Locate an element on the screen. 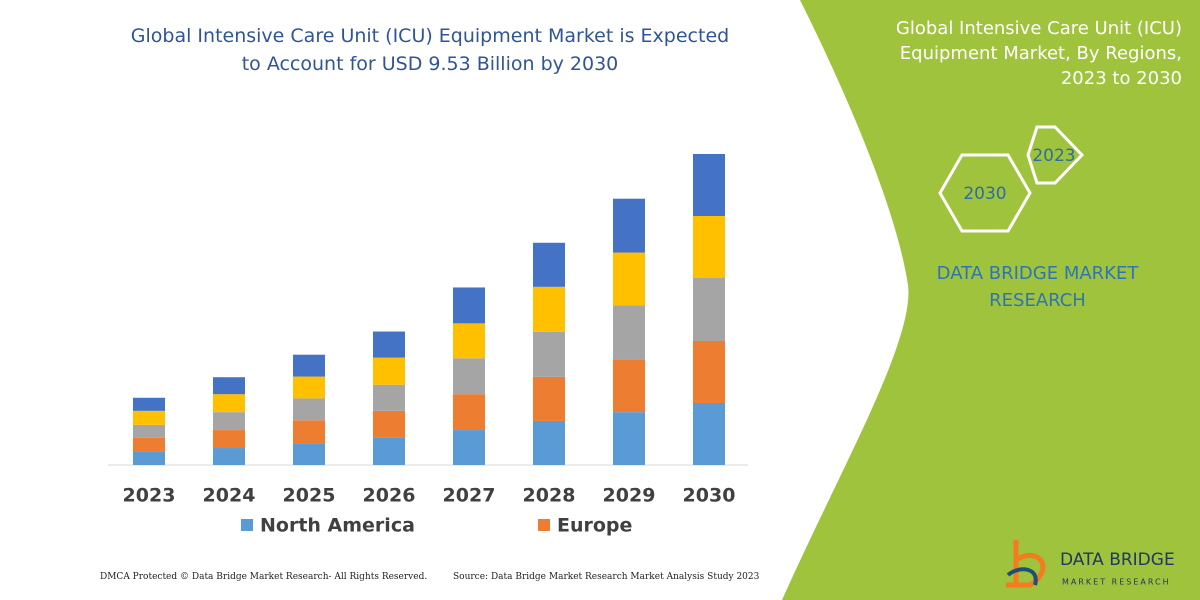 The width and height of the screenshot is (1200, 600). hexagon-label: 2023 is located at coordinates (1053, 156).